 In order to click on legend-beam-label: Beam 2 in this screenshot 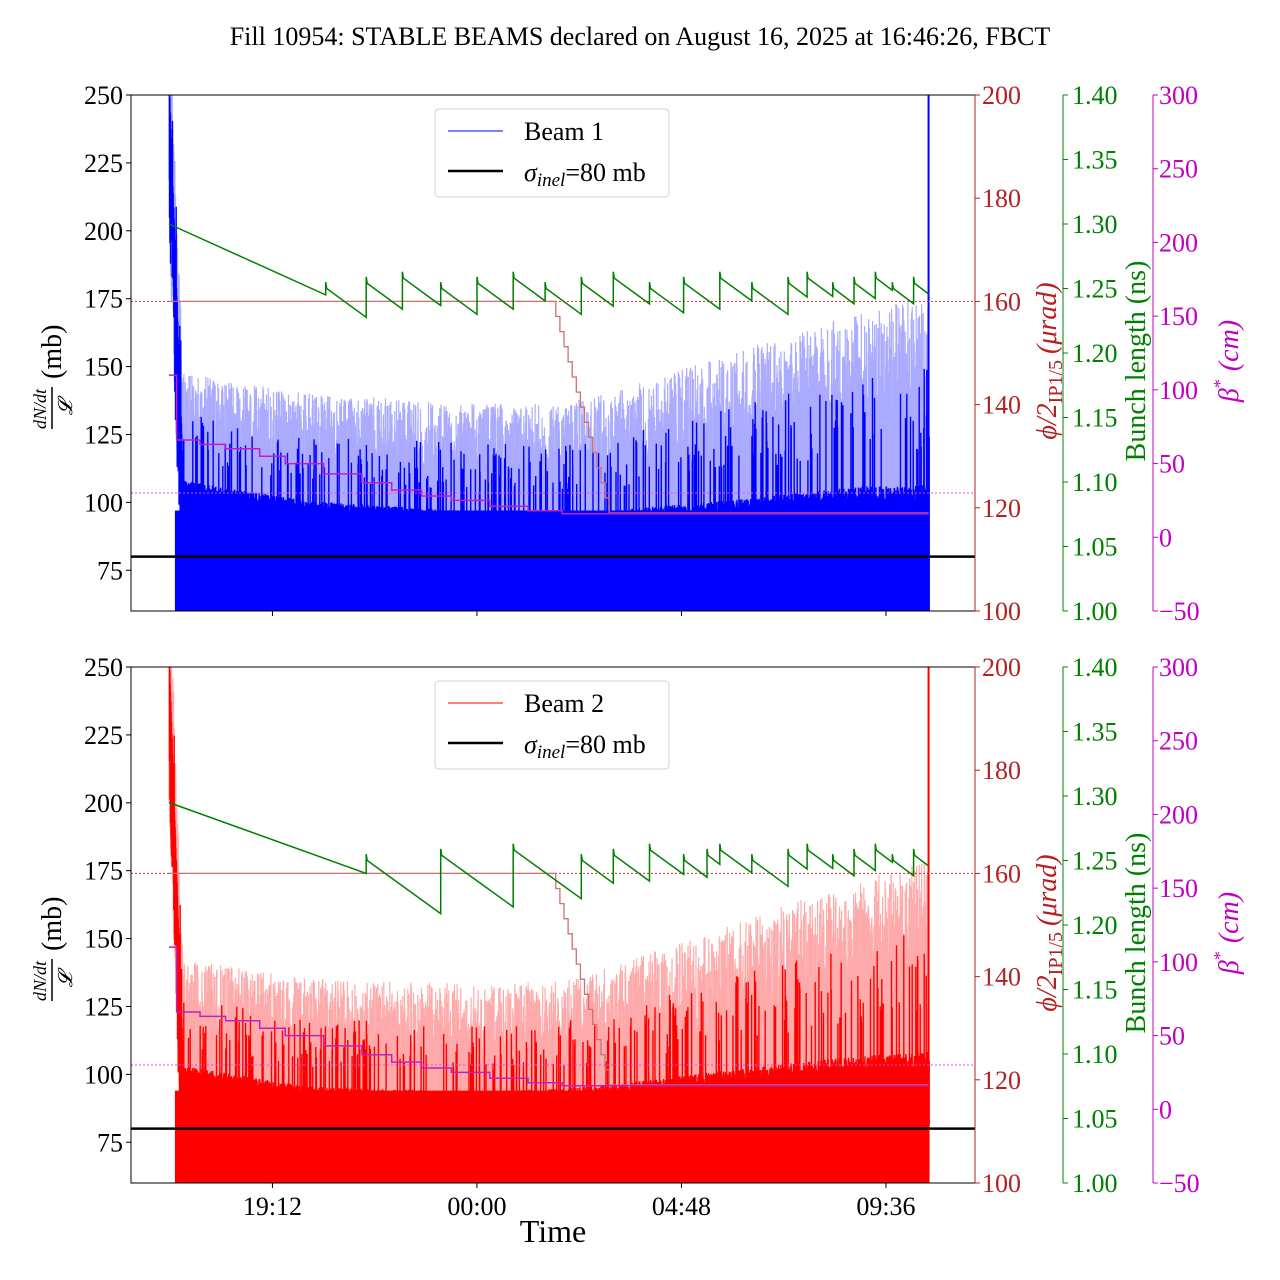, I will do `click(564, 703)`.